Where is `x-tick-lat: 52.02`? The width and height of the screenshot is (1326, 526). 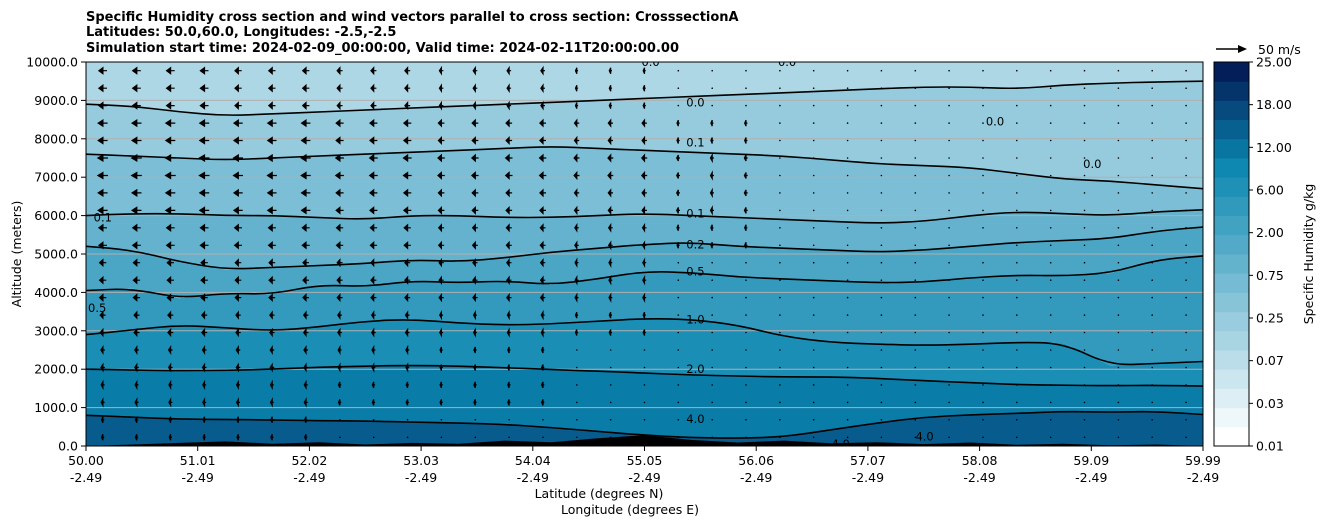
x-tick-lat: 52.02 is located at coordinates (310, 460).